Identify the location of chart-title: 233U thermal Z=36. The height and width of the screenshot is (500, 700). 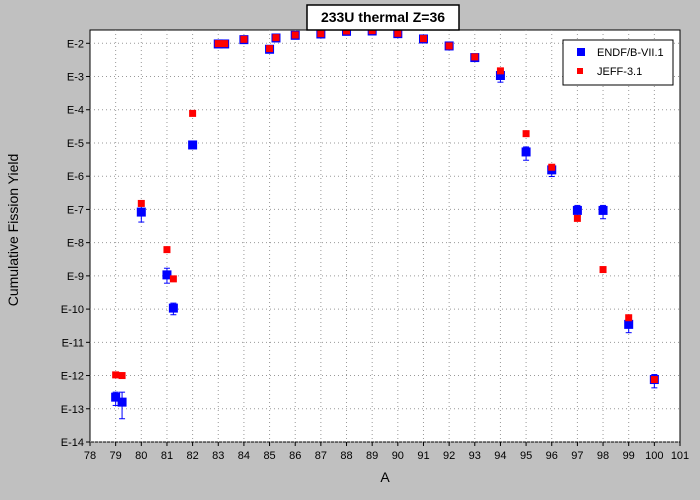
(383, 17).